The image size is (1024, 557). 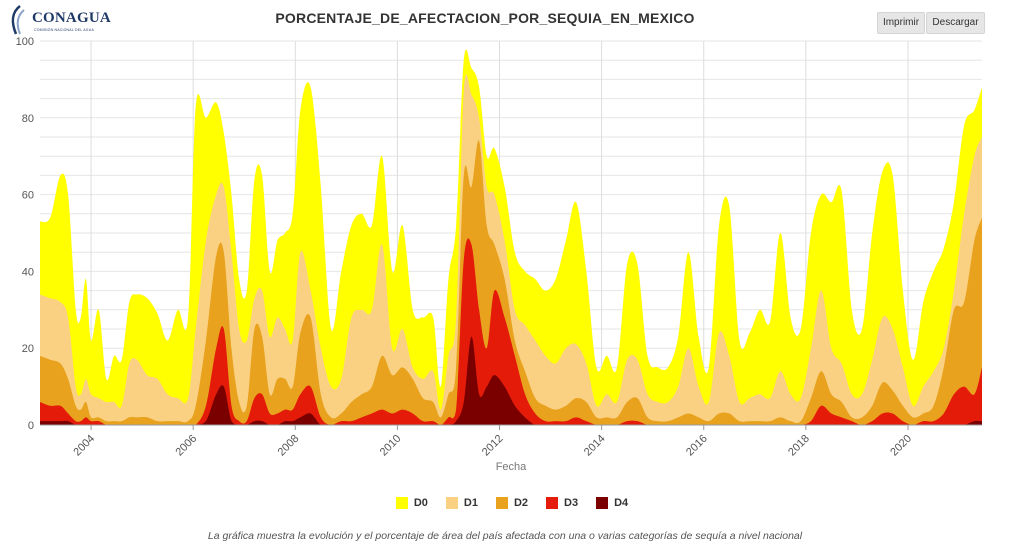 What do you see at coordinates (25, 42) in the screenshot?
I see `y-tick-label: 100` at bounding box center [25, 42].